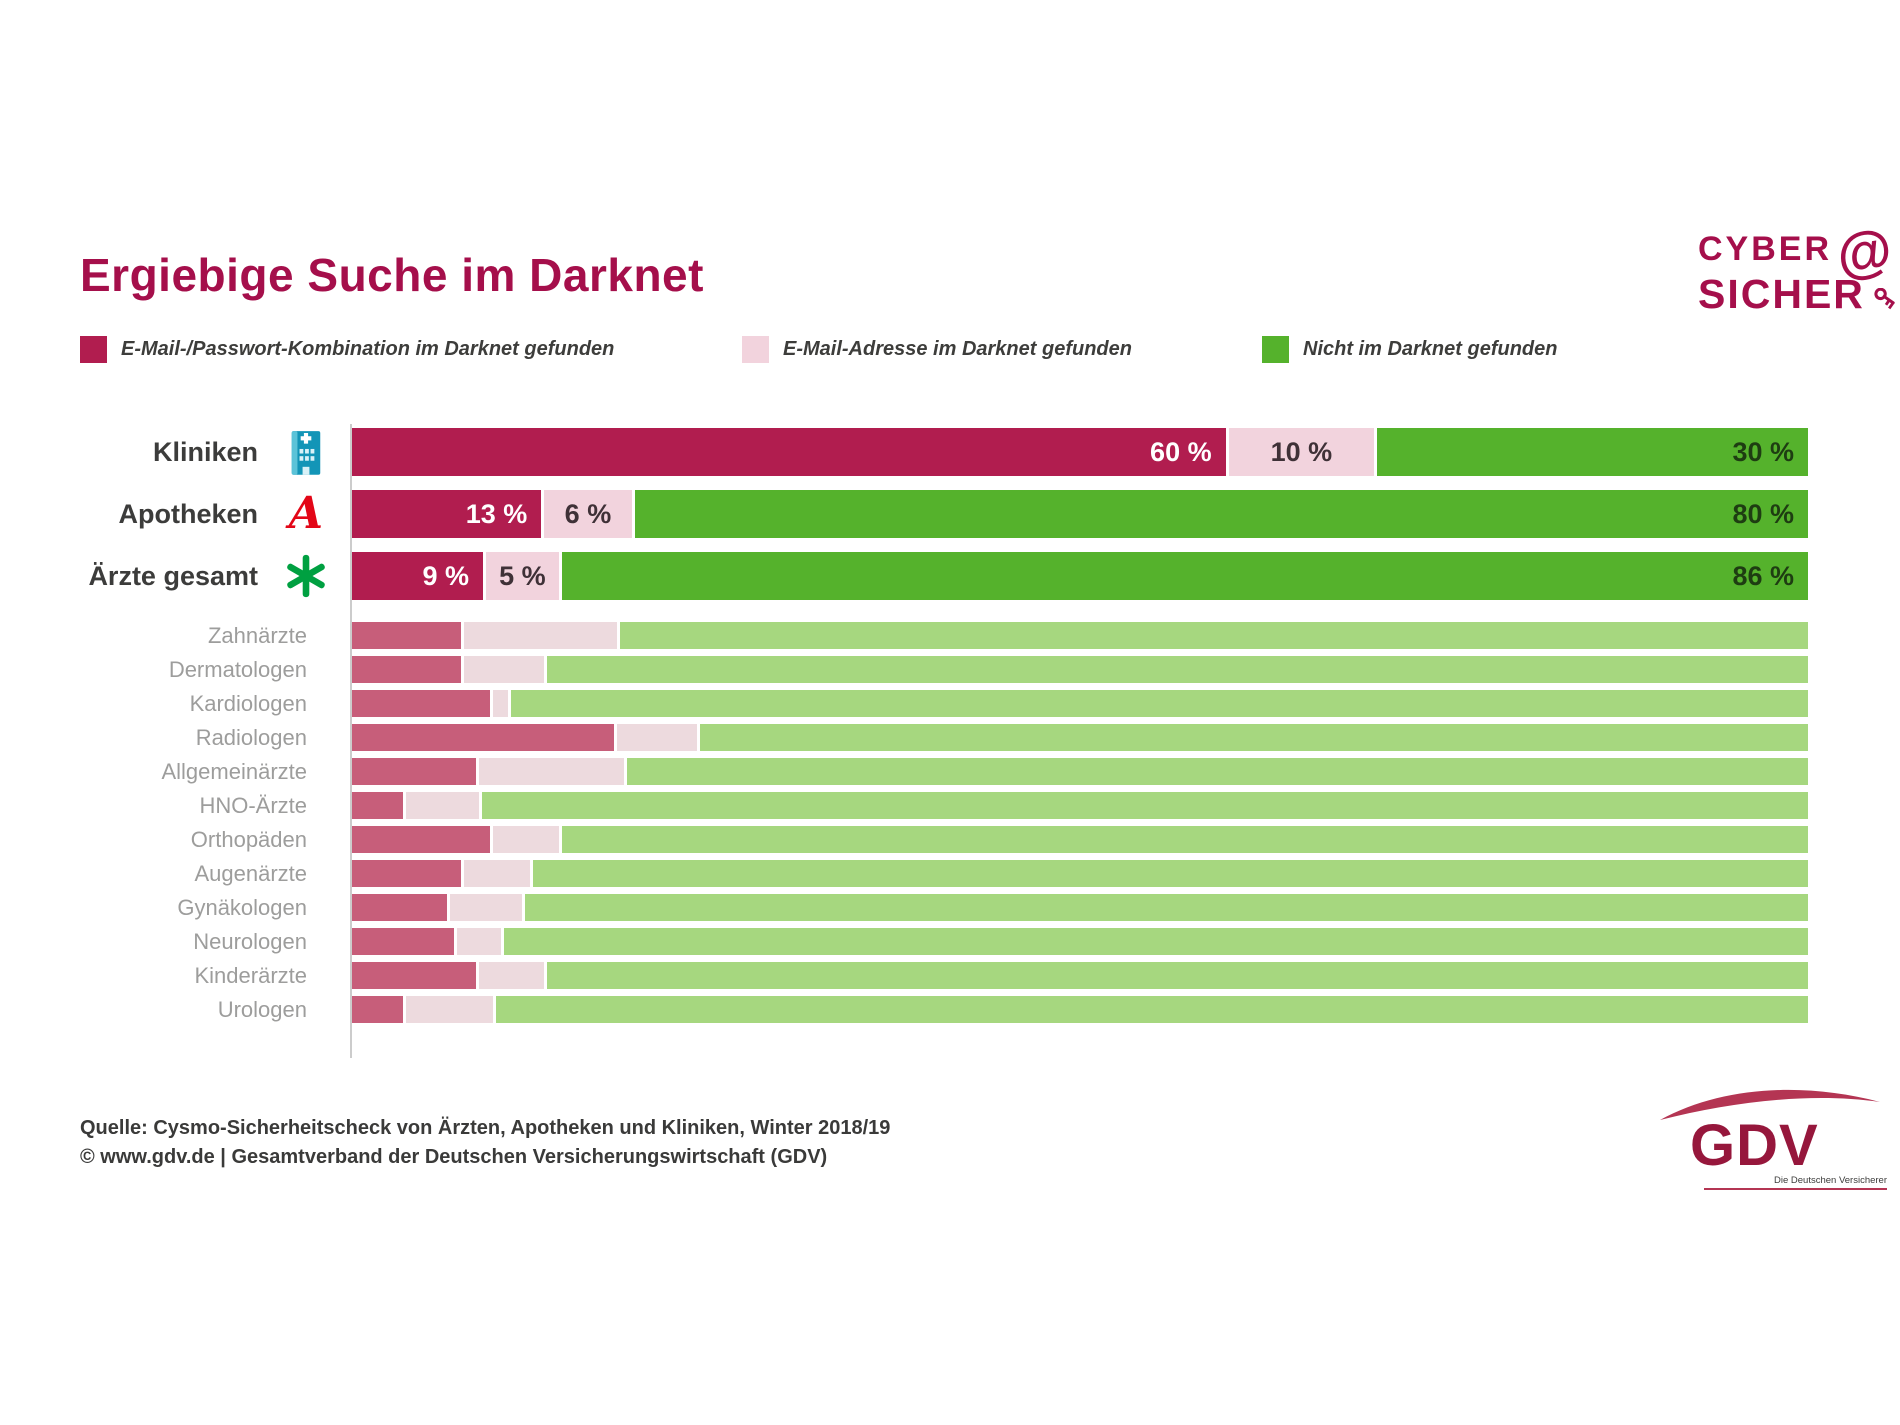 The height and width of the screenshot is (1425, 1900). Describe the element at coordinates (251, 737) in the screenshot. I see `row-label: Radiologen` at that location.